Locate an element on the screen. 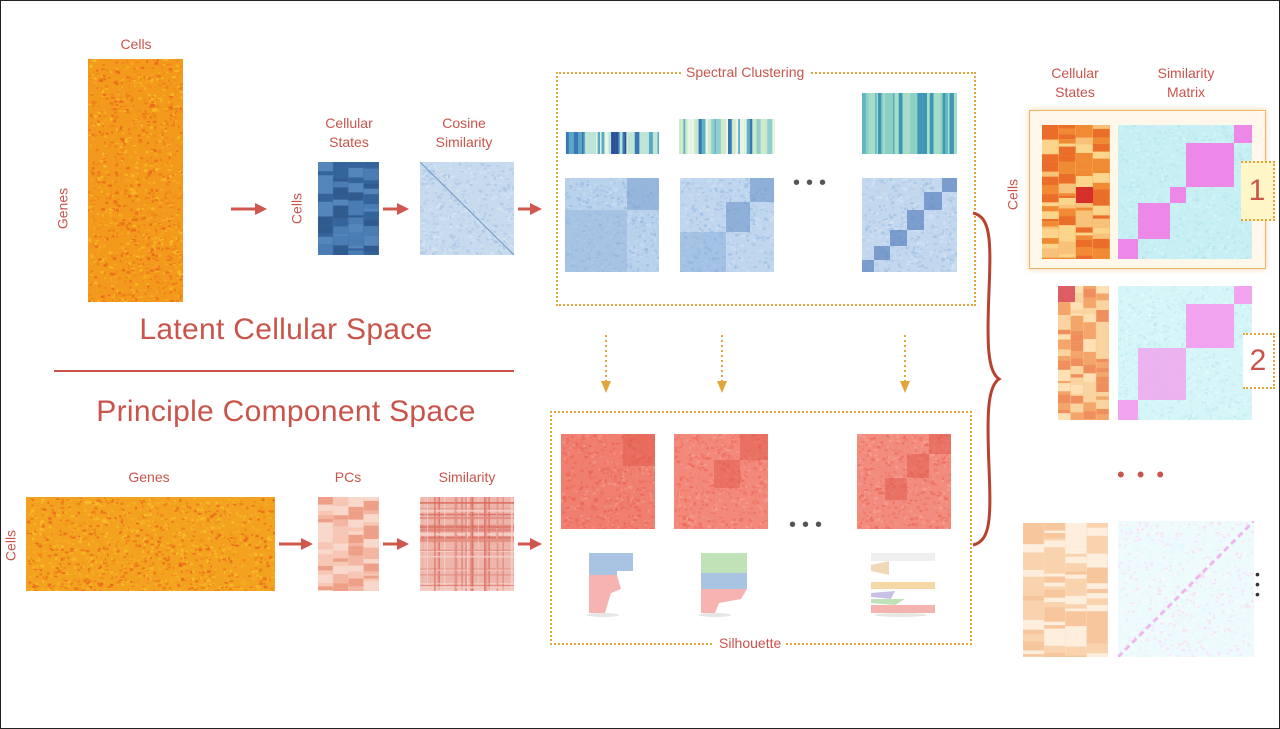  pcs-label: PCs is located at coordinates (348, 477).